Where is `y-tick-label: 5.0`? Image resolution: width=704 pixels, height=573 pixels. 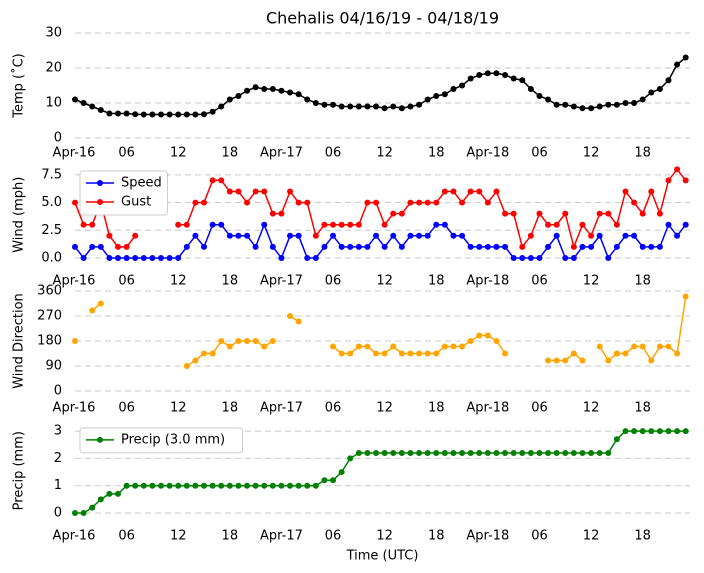 y-tick-label: 5.0 is located at coordinates (51, 202).